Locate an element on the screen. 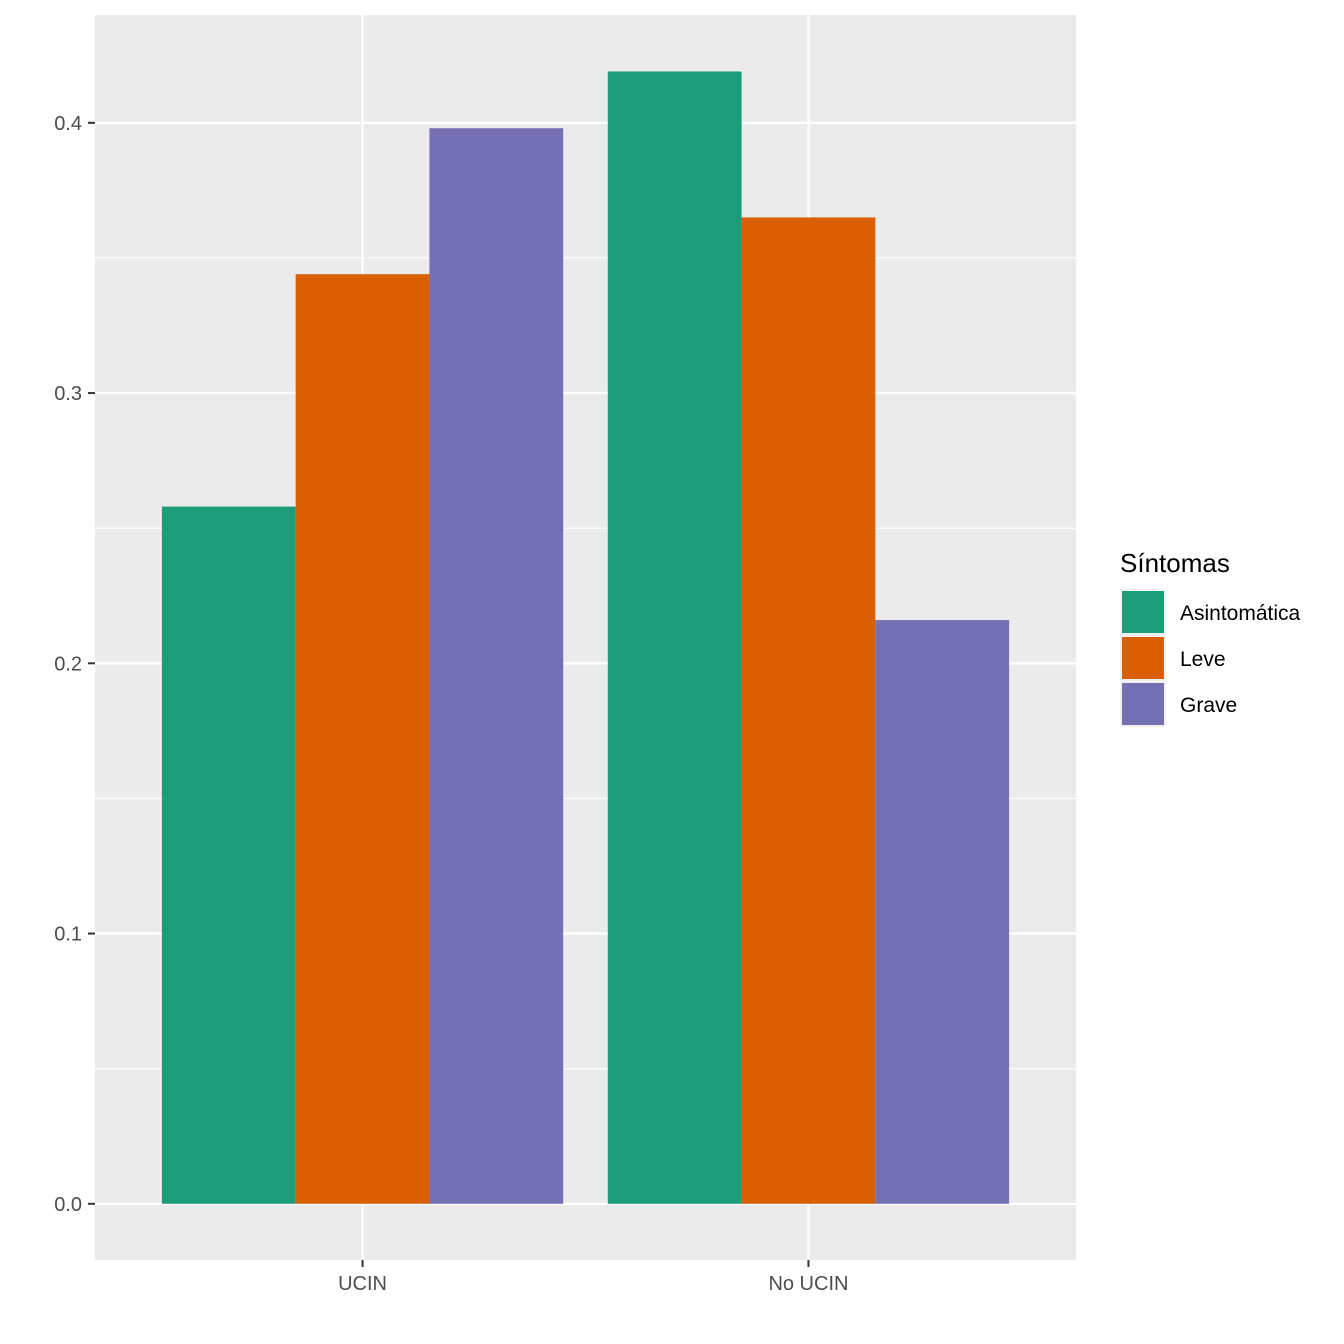 The width and height of the screenshot is (1344, 1344). y-tick-label: 0.0 is located at coordinates (68, 1205).